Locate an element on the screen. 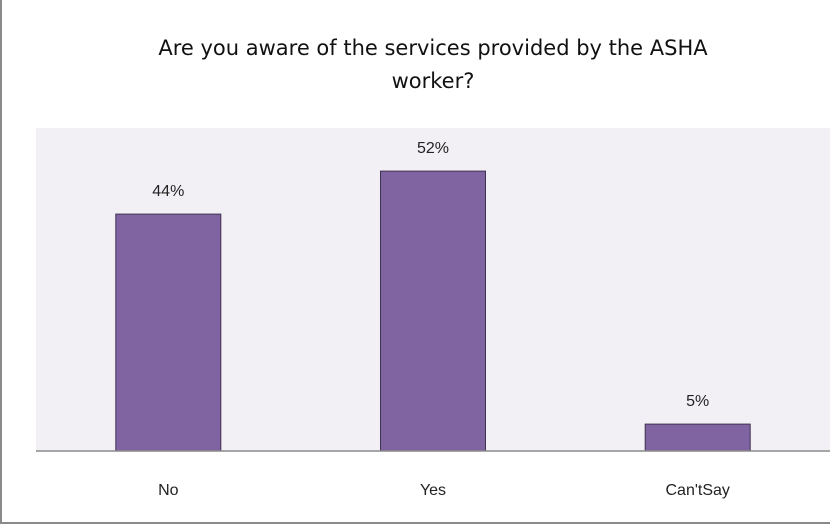  category-label: Can'tSay is located at coordinates (697, 490).